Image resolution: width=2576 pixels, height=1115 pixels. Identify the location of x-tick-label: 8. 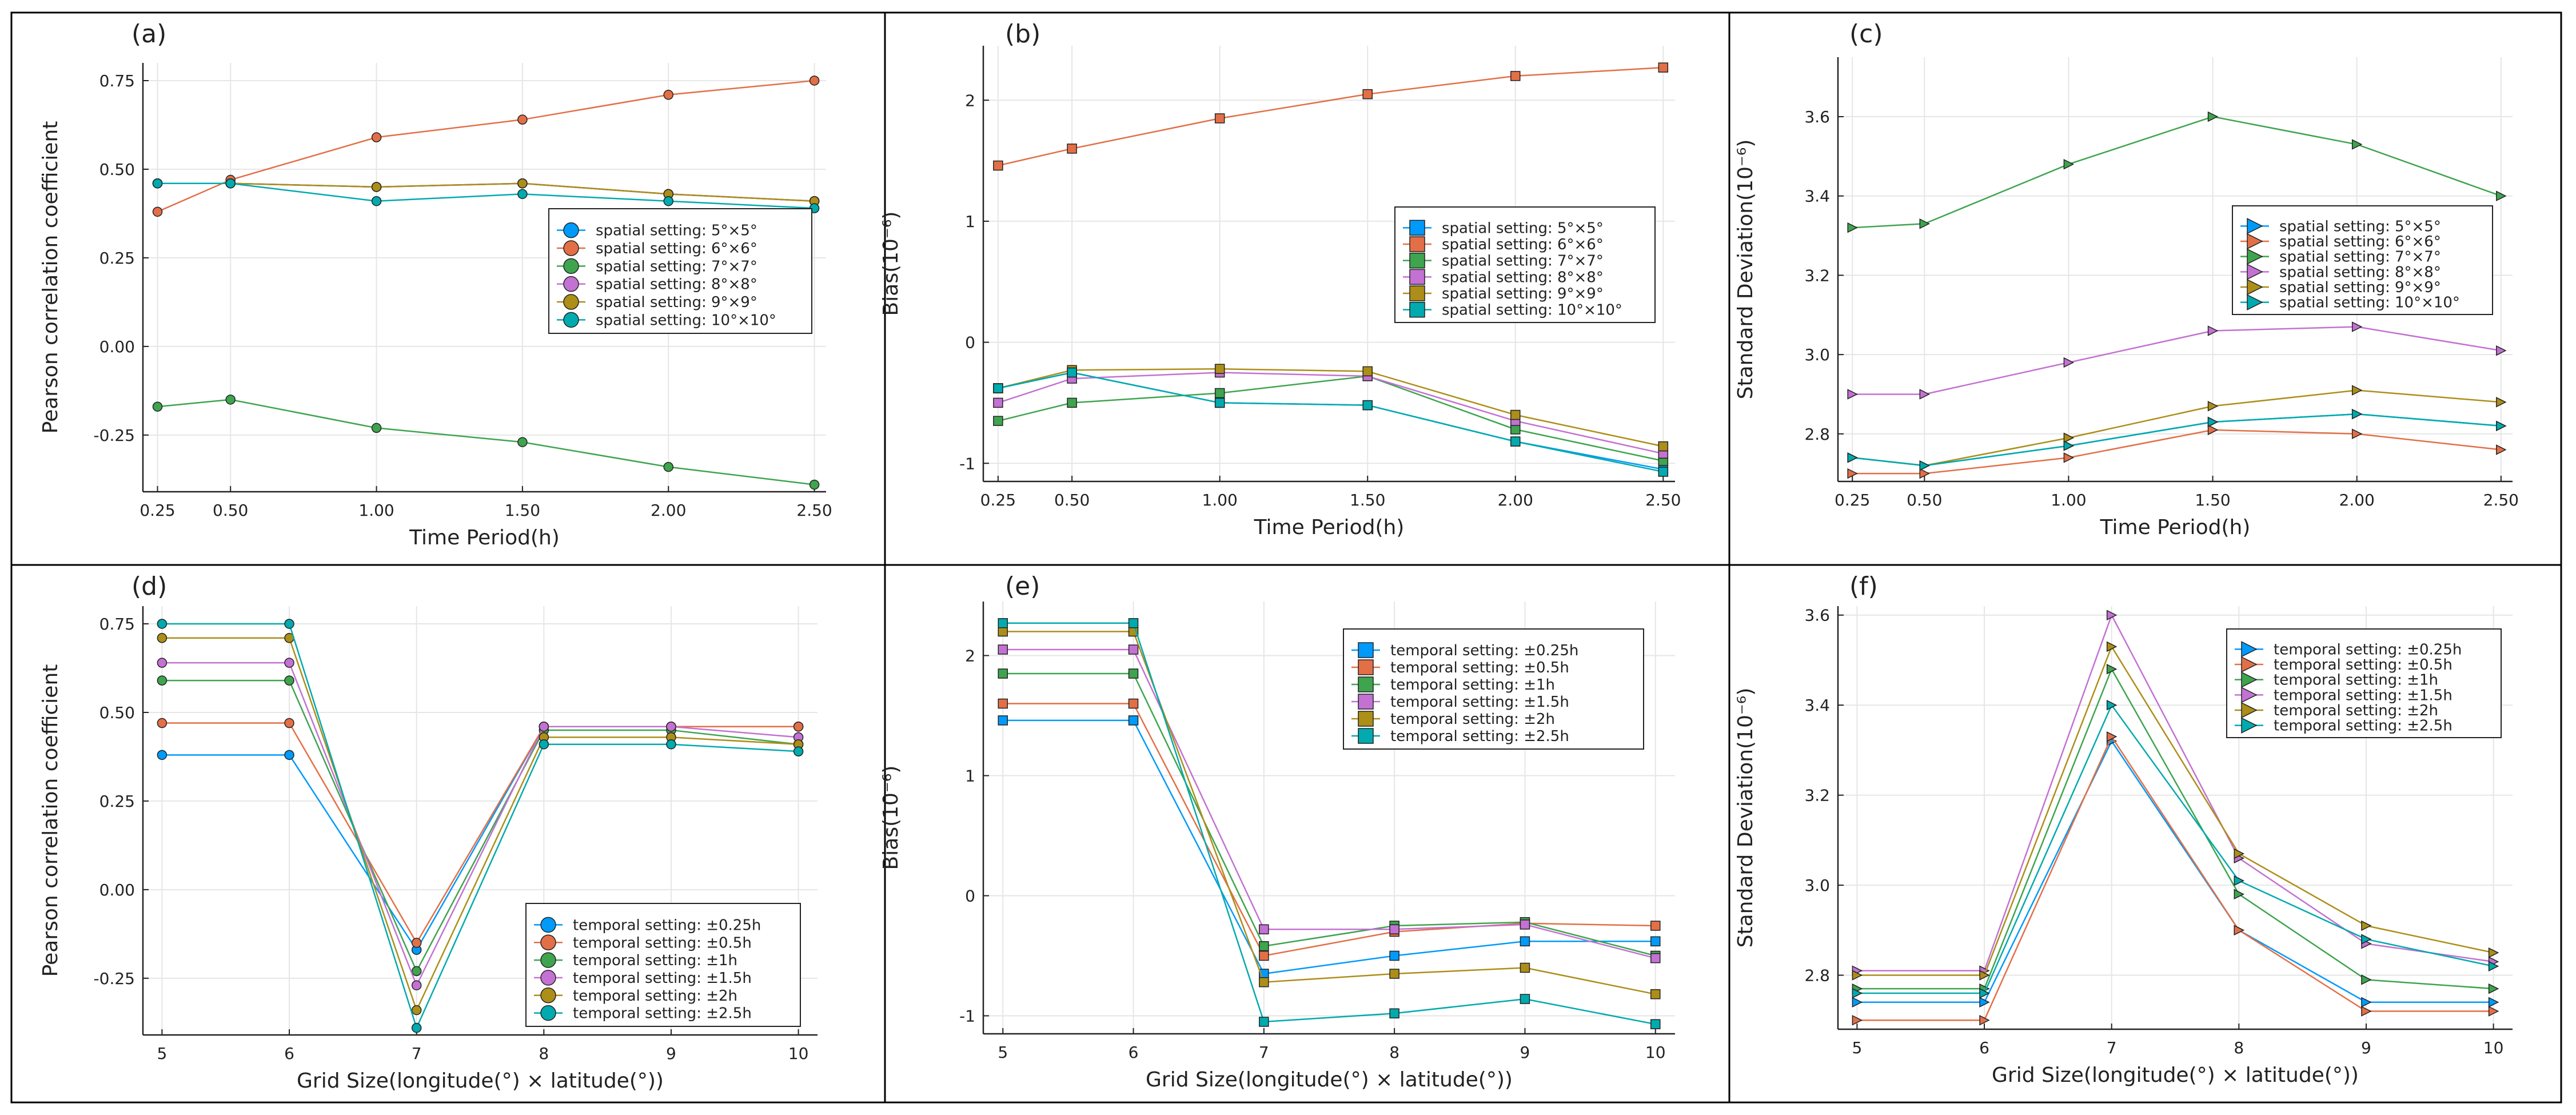
(2239, 1047).